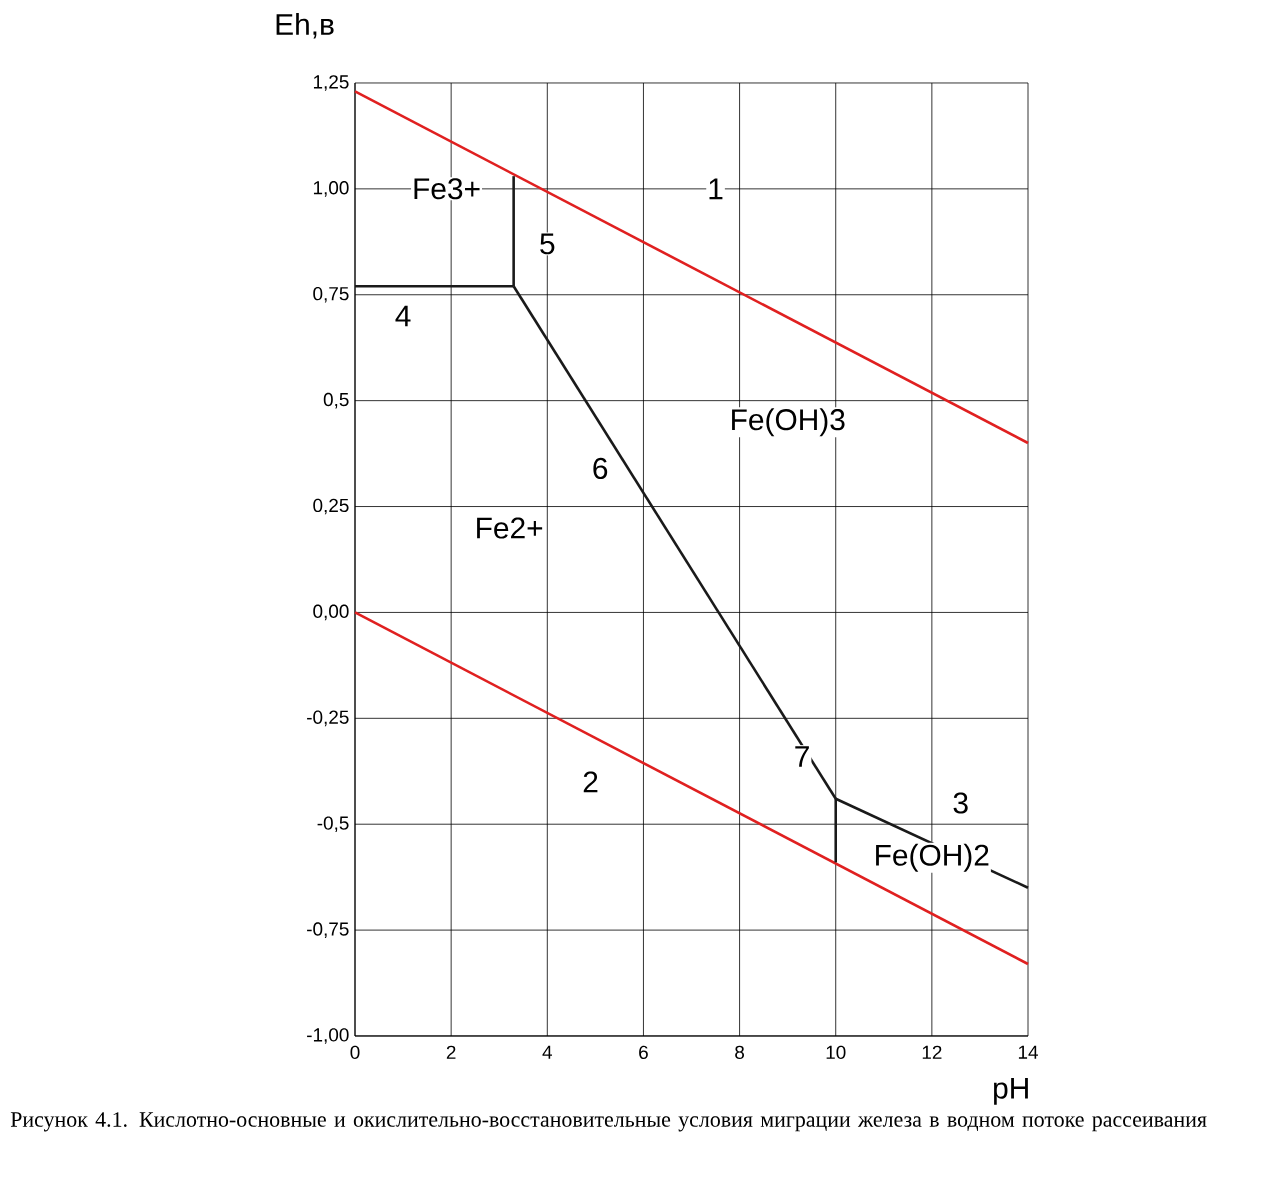 This screenshot has height=1184, width=1273. What do you see at coordinates (333, 824) in the screenshot?
I see `y-tick-label: -0,5` at bounding box center [333, 824].